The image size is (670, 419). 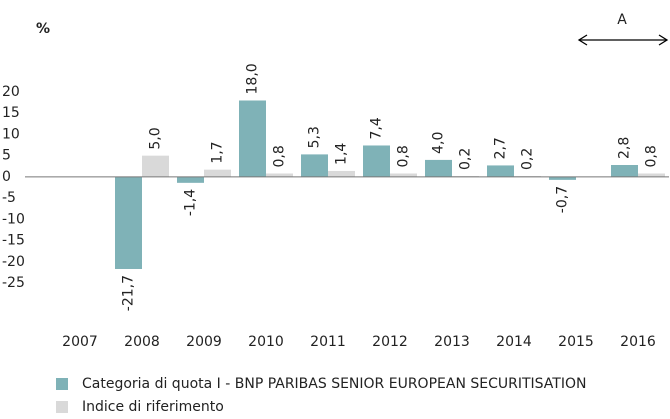 I want to click on data-label: 7,4, so click(x=377, y=128).